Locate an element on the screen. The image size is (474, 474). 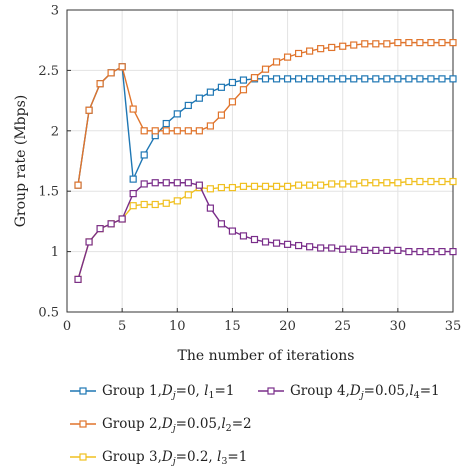
legend-series-name: Group 4, is located at coordinates (320, 391).